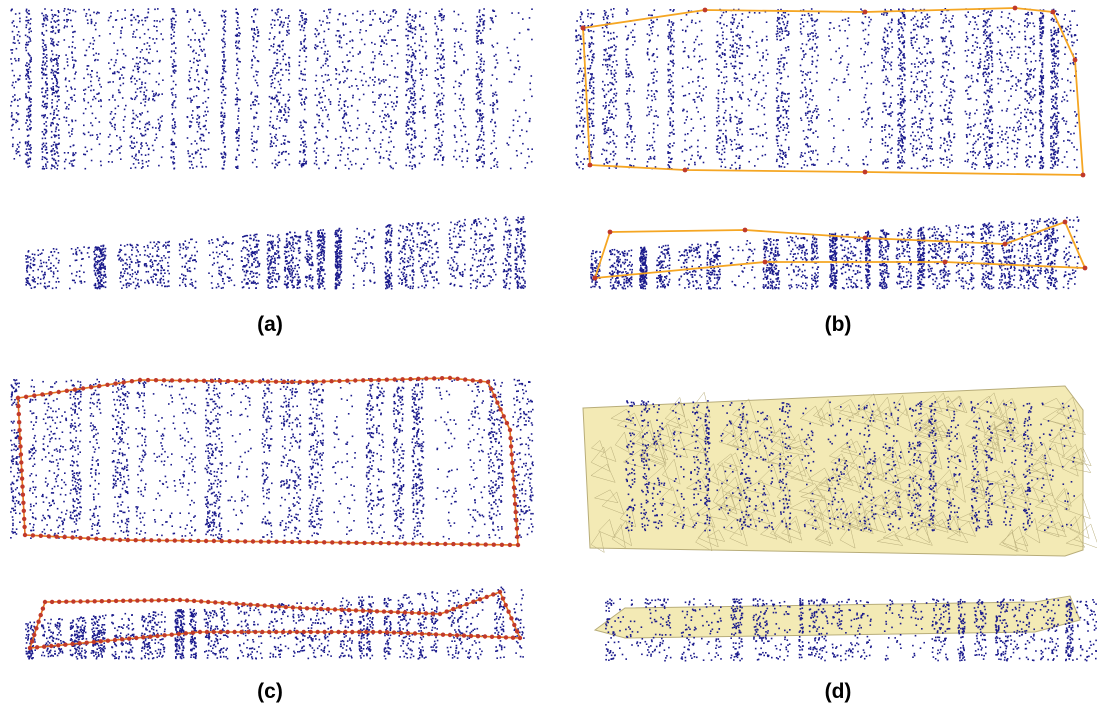 Image resolution: width=1097 pixels, height=720 pixels. I want to click on caption-a: (a), so click(270, 324).